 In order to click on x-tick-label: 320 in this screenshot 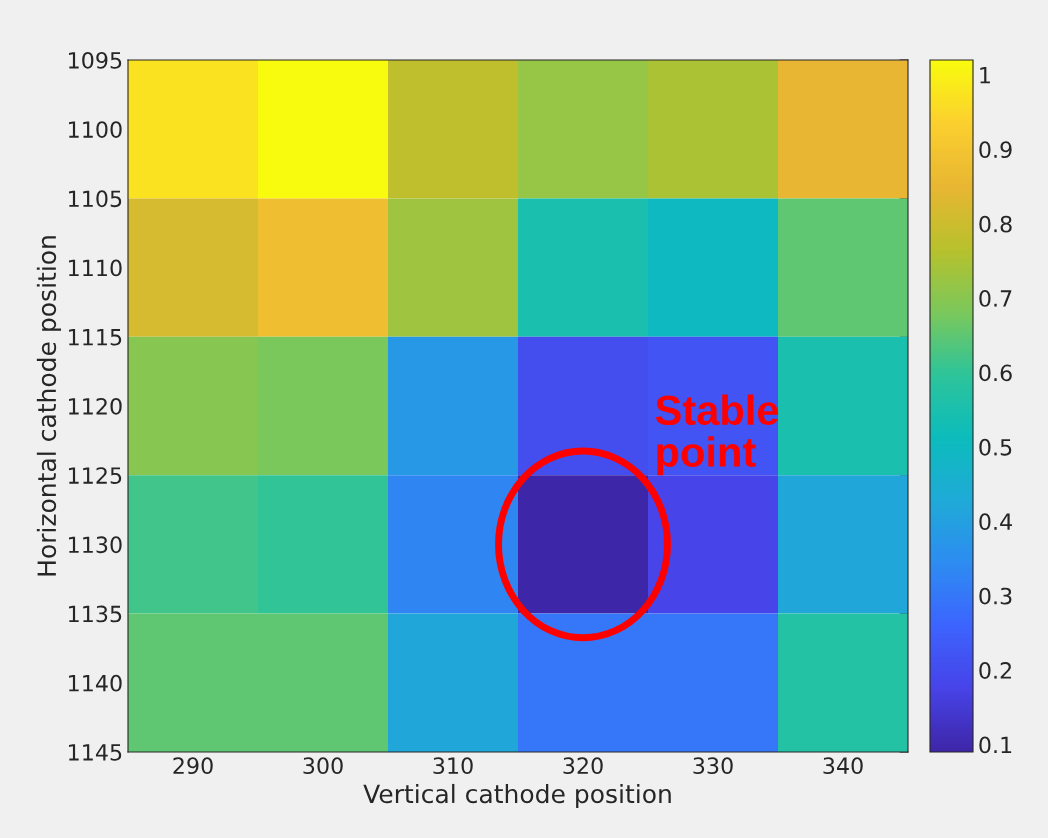, I will do `click(583, 766)`.